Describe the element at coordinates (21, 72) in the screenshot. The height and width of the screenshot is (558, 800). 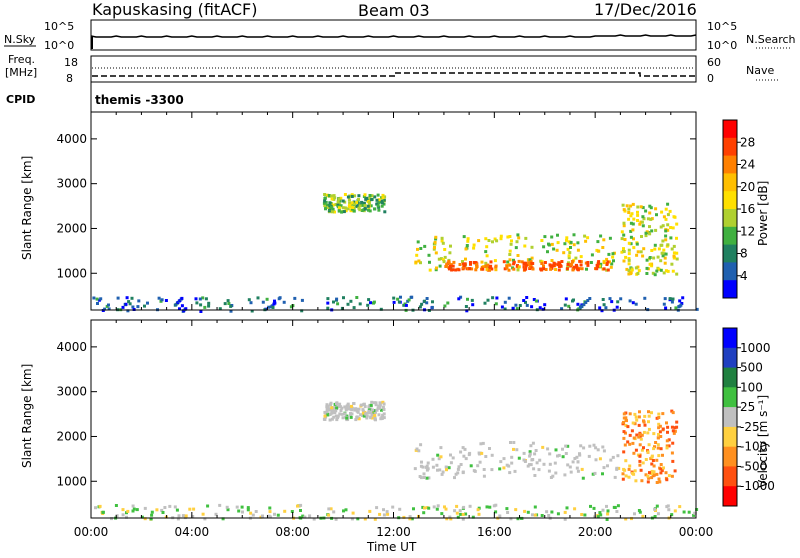
I see `freq-label-2: [MHz]` at that location.